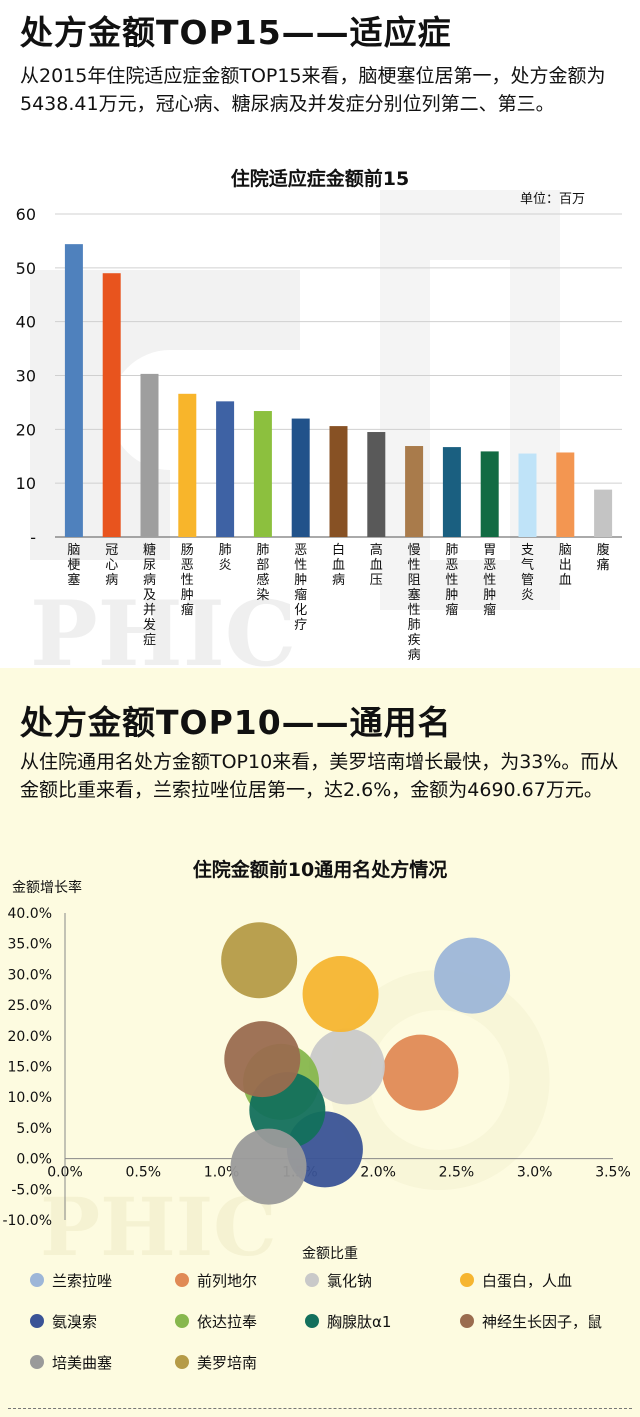  Describe the element at coordinates (82, 1363) in the screenshot. I see `legend-label: 培美曲塞` at that location.